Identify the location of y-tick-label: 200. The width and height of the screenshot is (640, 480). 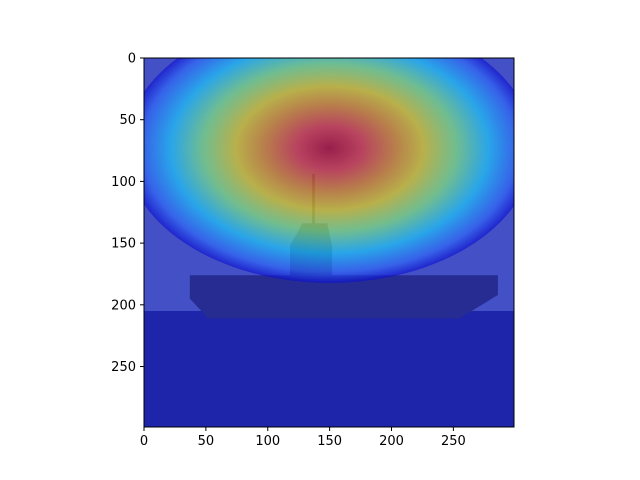
(123, 305).